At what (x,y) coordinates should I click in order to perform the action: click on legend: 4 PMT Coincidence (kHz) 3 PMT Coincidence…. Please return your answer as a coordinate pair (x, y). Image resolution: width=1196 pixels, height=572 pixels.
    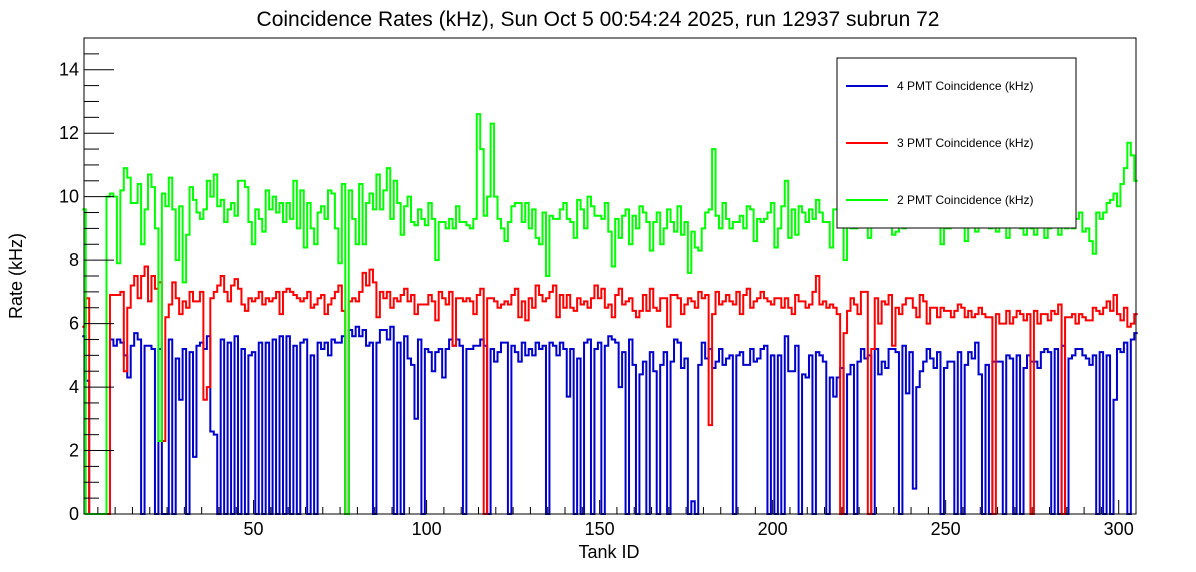
    Looking at the image, I should click on (956, 143).